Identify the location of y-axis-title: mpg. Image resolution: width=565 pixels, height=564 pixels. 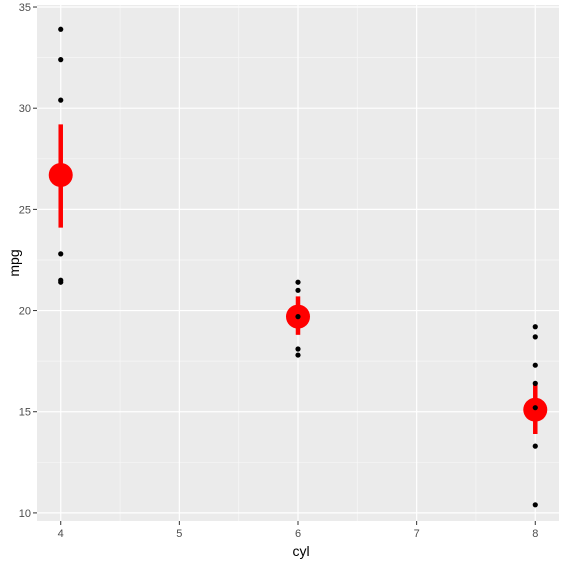
(14, 262).